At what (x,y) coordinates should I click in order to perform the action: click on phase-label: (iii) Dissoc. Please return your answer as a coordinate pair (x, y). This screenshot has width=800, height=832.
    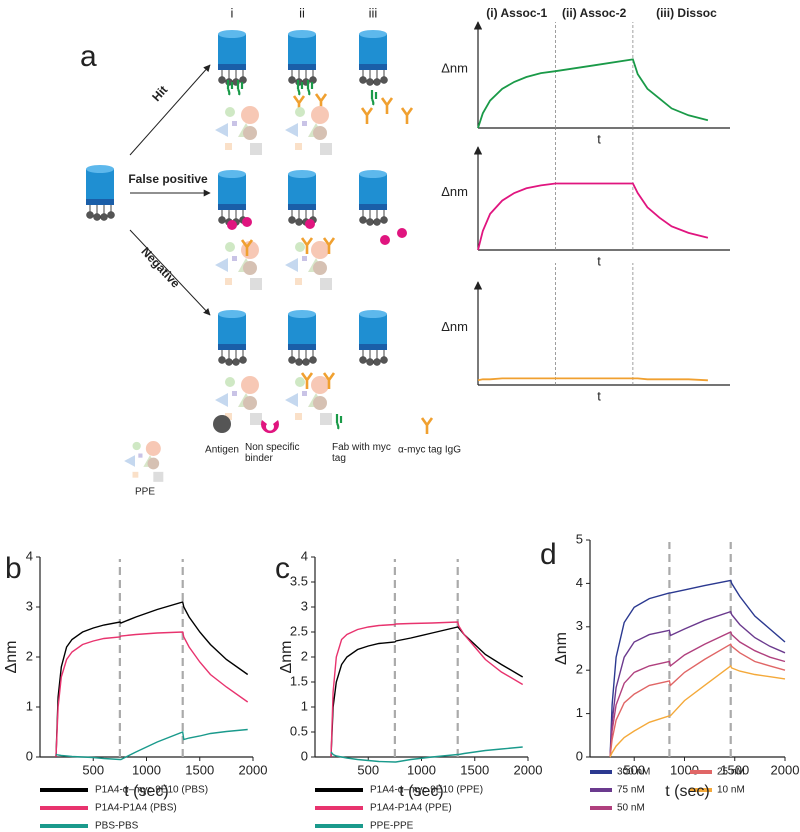
    Looking at the image, I should click on (686, 13).